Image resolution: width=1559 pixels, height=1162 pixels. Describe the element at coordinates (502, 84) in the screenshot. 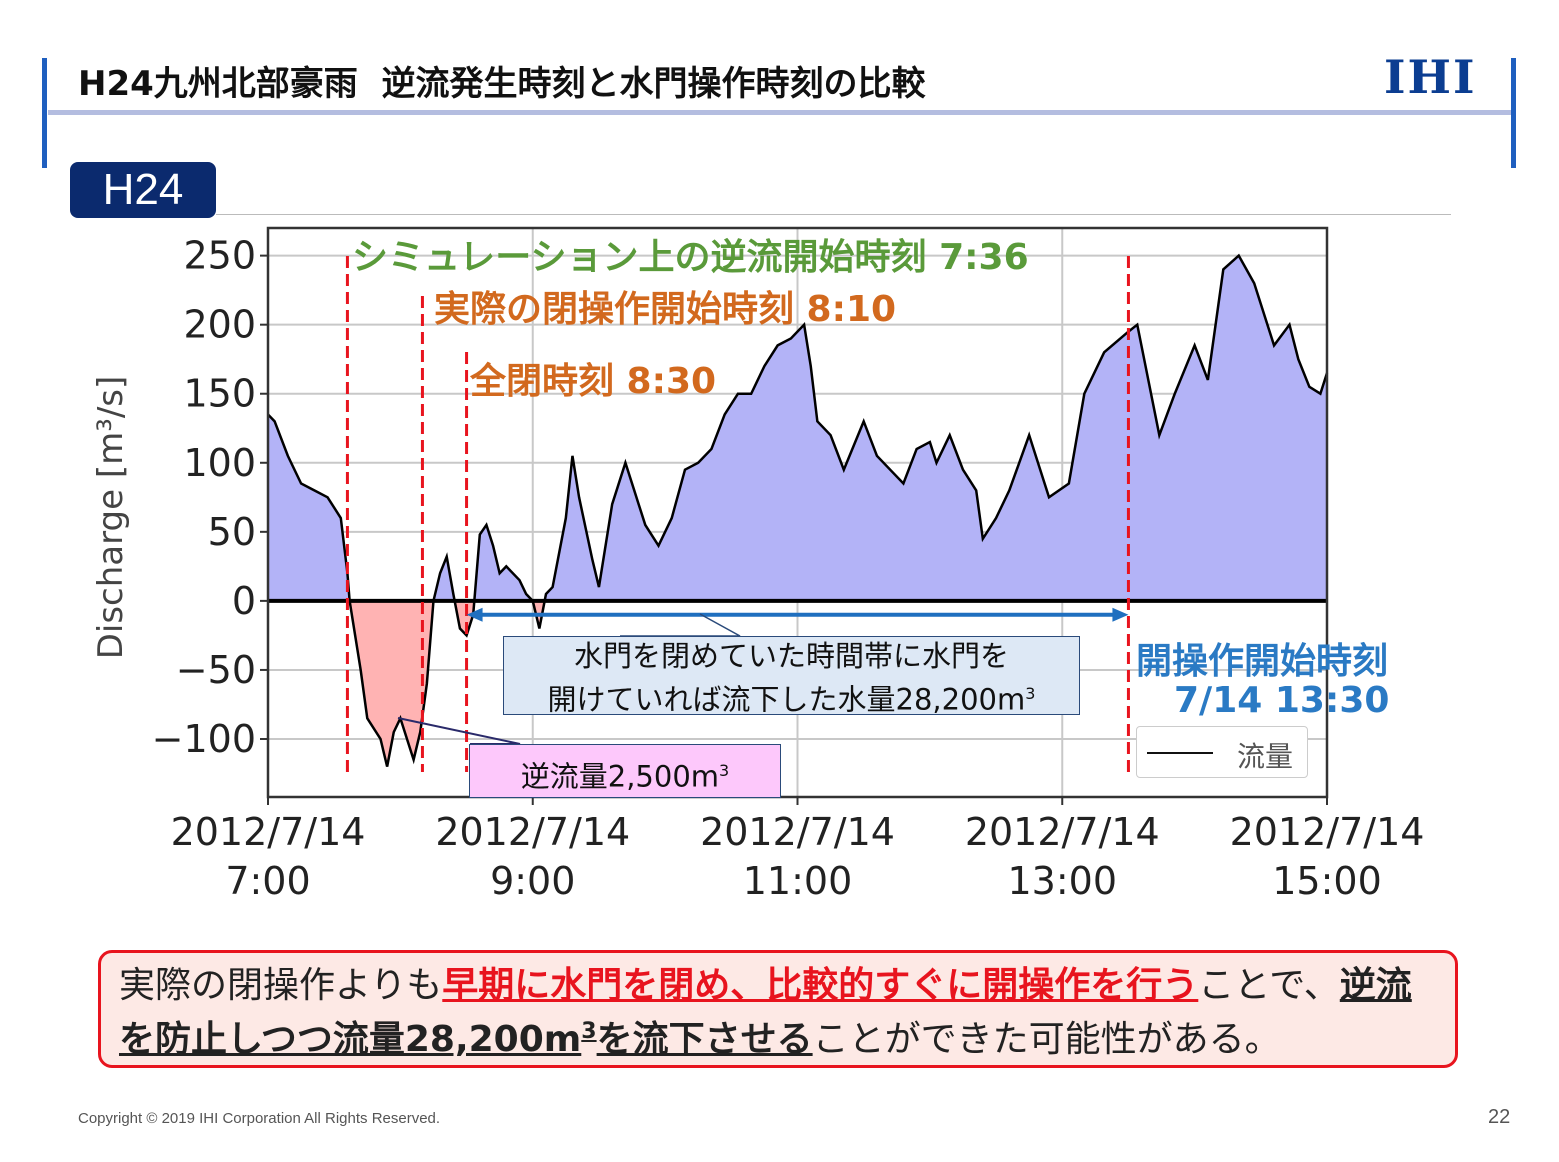

I see `slide-title: H24九州北部豪雨 逆流発生時刻と水門操作時刻の比較` at that location.